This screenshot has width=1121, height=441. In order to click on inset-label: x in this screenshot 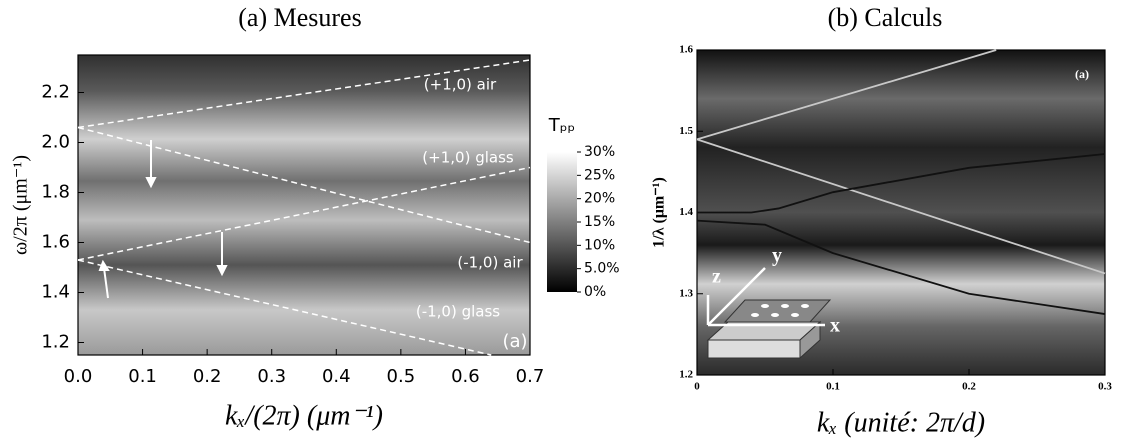, I will do `click(835, 326)`.